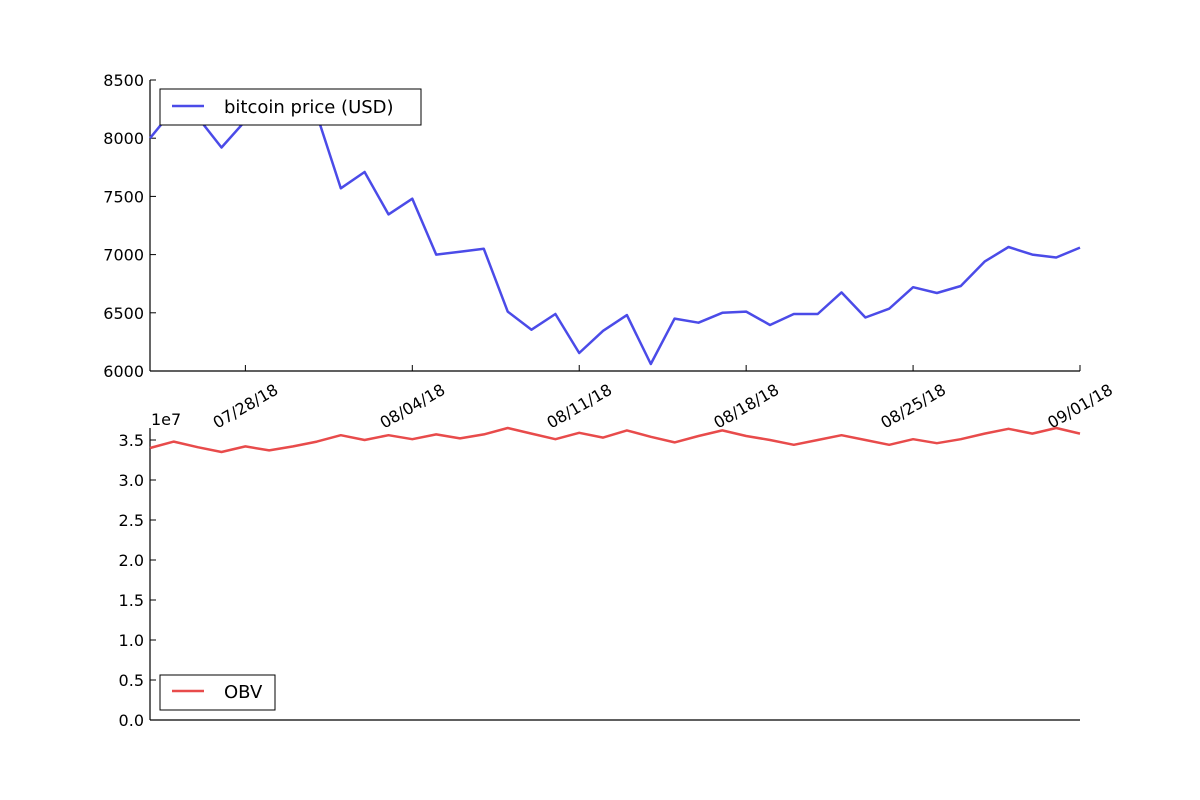 This screenshot has width=1200, height=800. Describe the element at coordinates (131, 720) in the screenshot. I see `y-tick-label: 0.0` at that location.